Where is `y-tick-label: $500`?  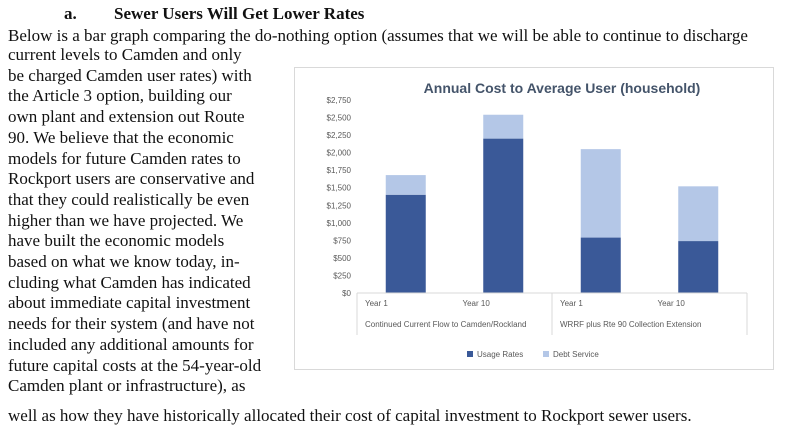
y-tick-label: $500 is located at coordinates (342, 258).